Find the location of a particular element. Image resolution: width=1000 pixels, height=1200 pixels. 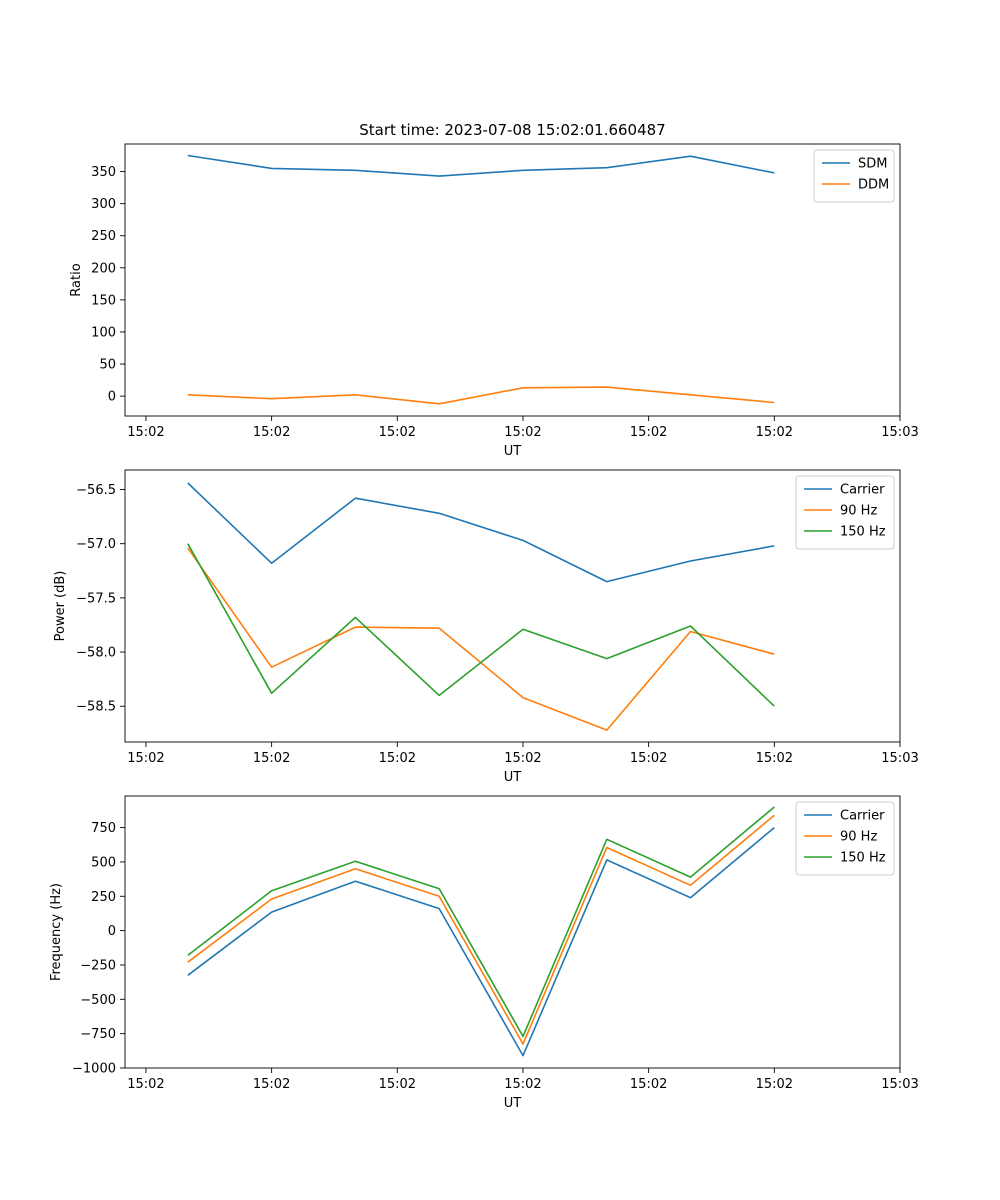

y-tick-label: 150 is located at coordinates (103, 300).